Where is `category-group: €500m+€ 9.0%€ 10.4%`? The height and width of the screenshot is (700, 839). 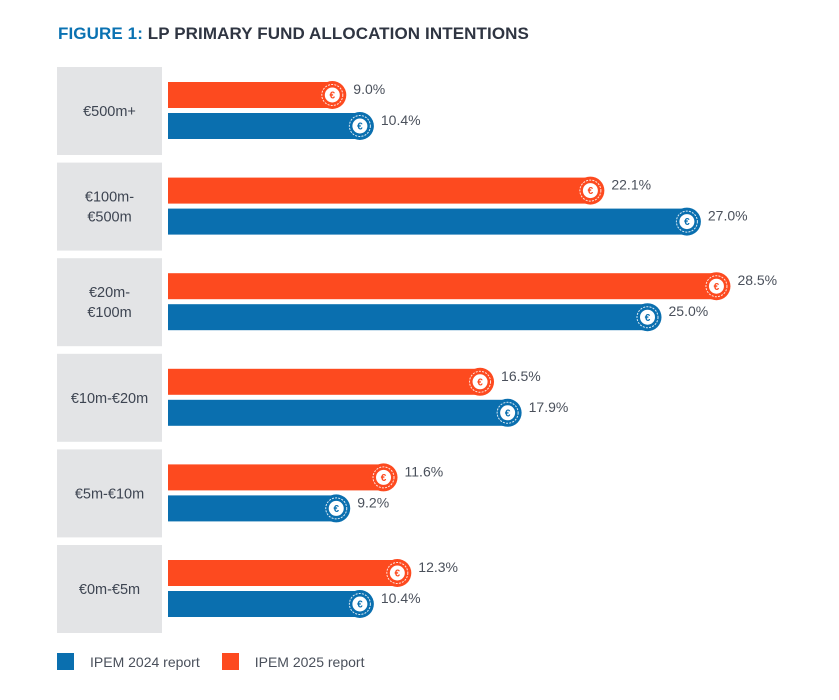
category-group: €500m+€ 9.0%€ 10.4% is located at coordinates (239, 111).